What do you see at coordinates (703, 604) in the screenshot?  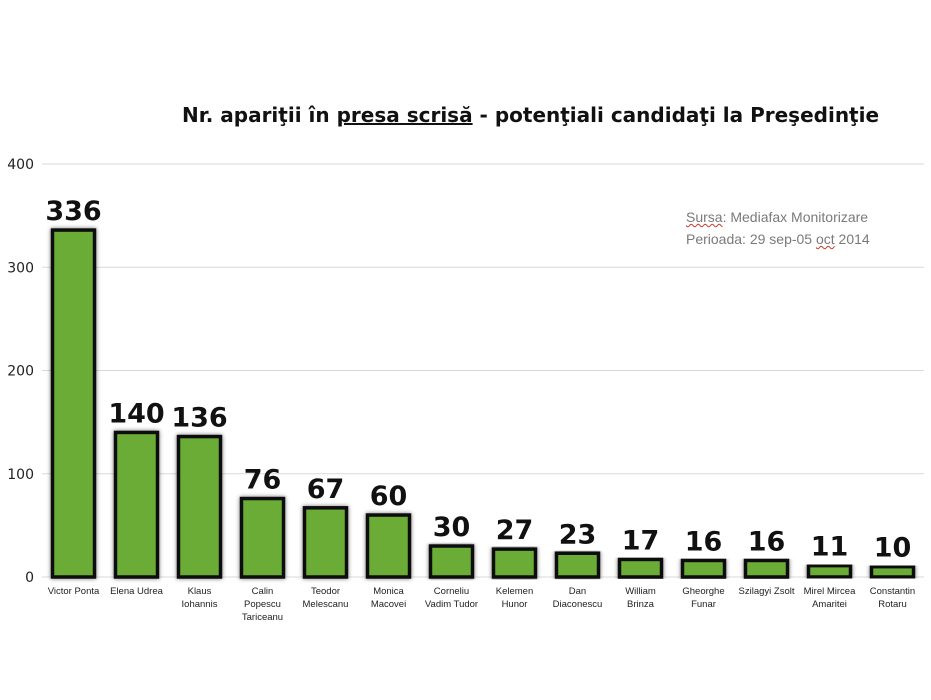 I see `x-tick-label: Funar` at bounding box center [703, 604].